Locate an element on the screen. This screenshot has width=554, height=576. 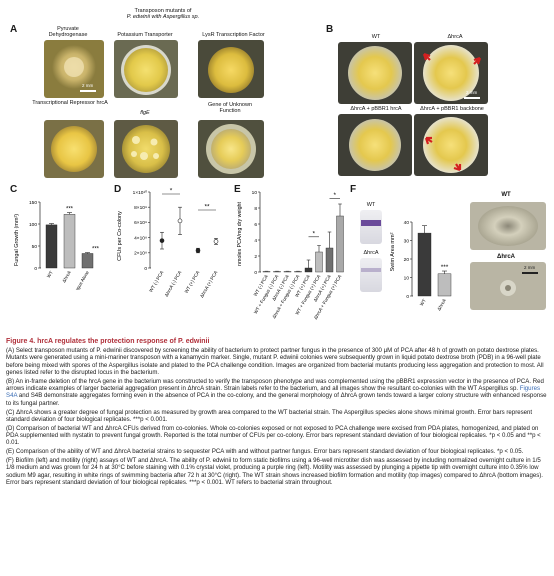
swim-plate-hrca: 2 mm is located at coordinates (508, 286).